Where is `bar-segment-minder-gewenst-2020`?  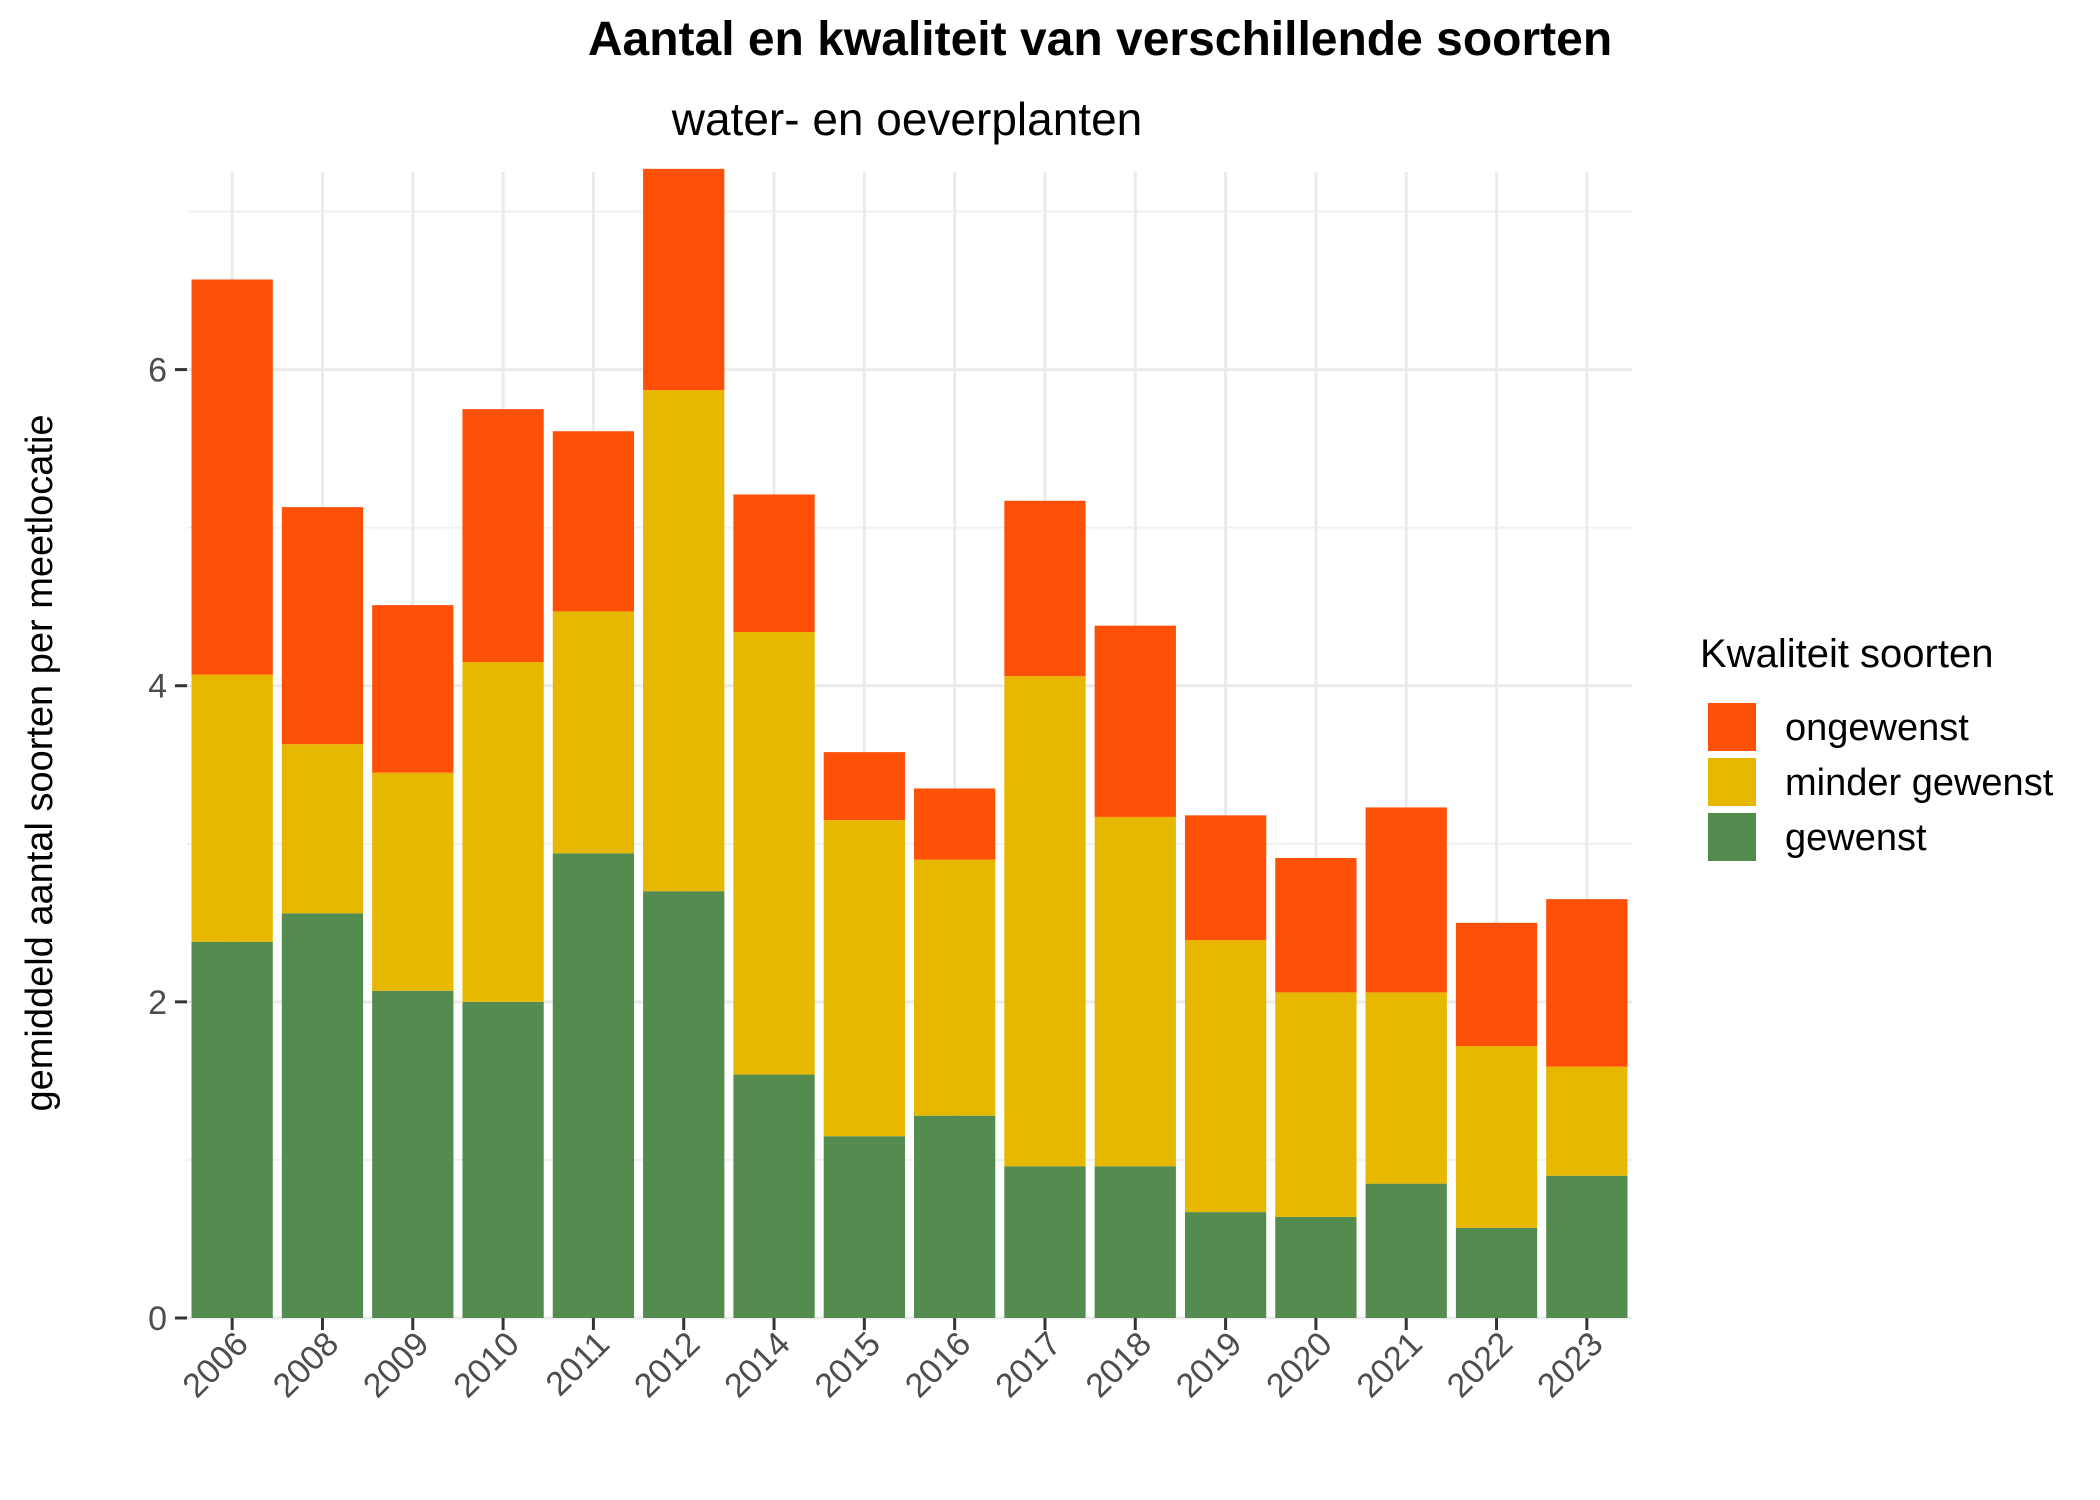
bar-segment-minder-gewenst-2020 is located at coordinates (1316, 1104).